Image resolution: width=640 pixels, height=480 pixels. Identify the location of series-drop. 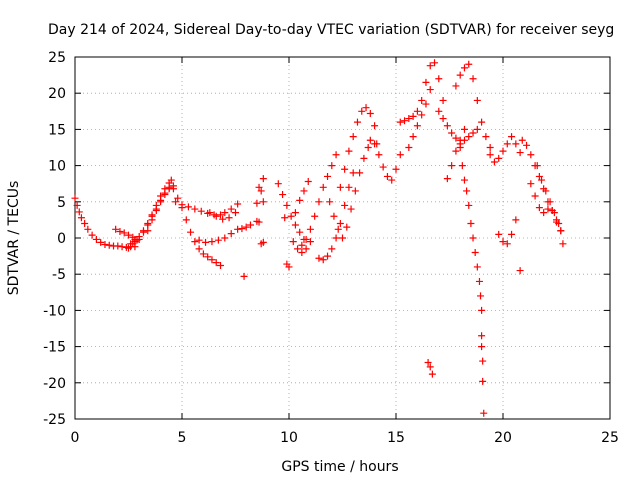
(472, 280).